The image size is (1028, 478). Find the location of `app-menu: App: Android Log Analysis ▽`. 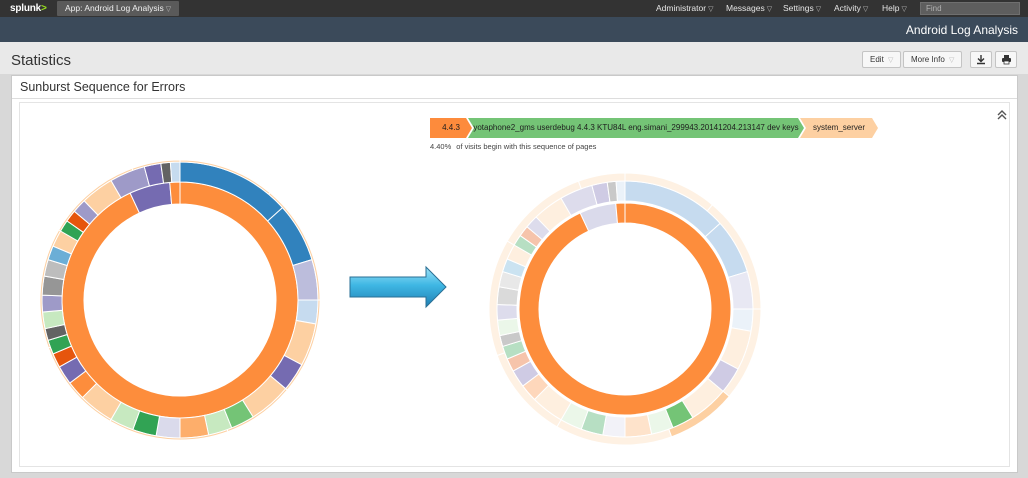

app-menu: App: Android Log Analysis ▽ is located at coordinates (118, 8).